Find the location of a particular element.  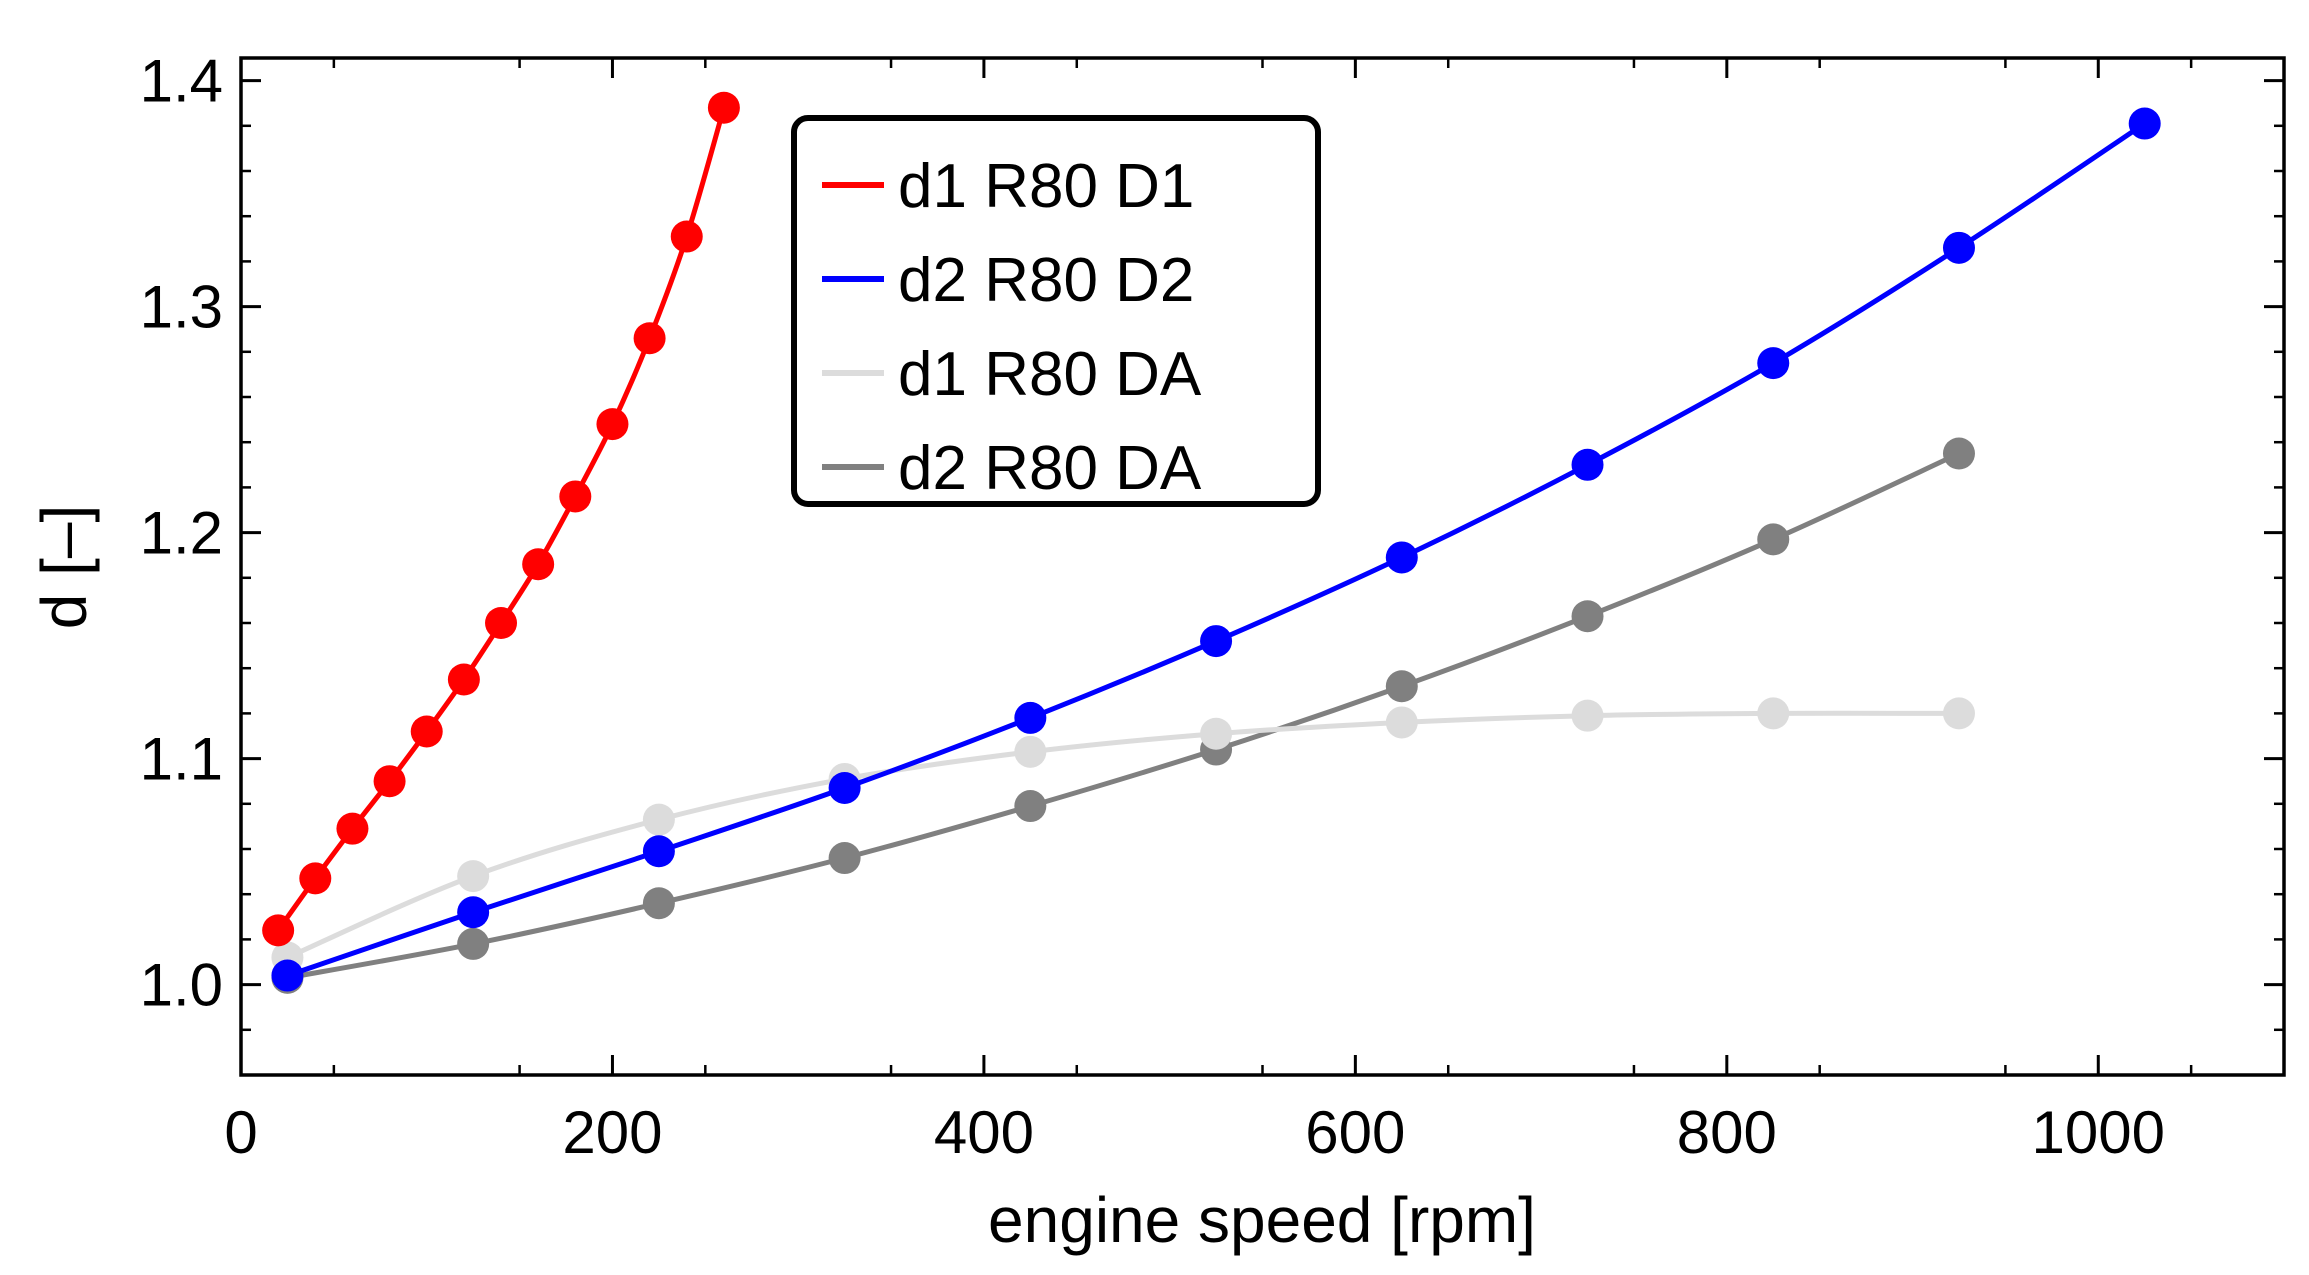

x-tick-label: 0 is located at coordinates (240, 1132).